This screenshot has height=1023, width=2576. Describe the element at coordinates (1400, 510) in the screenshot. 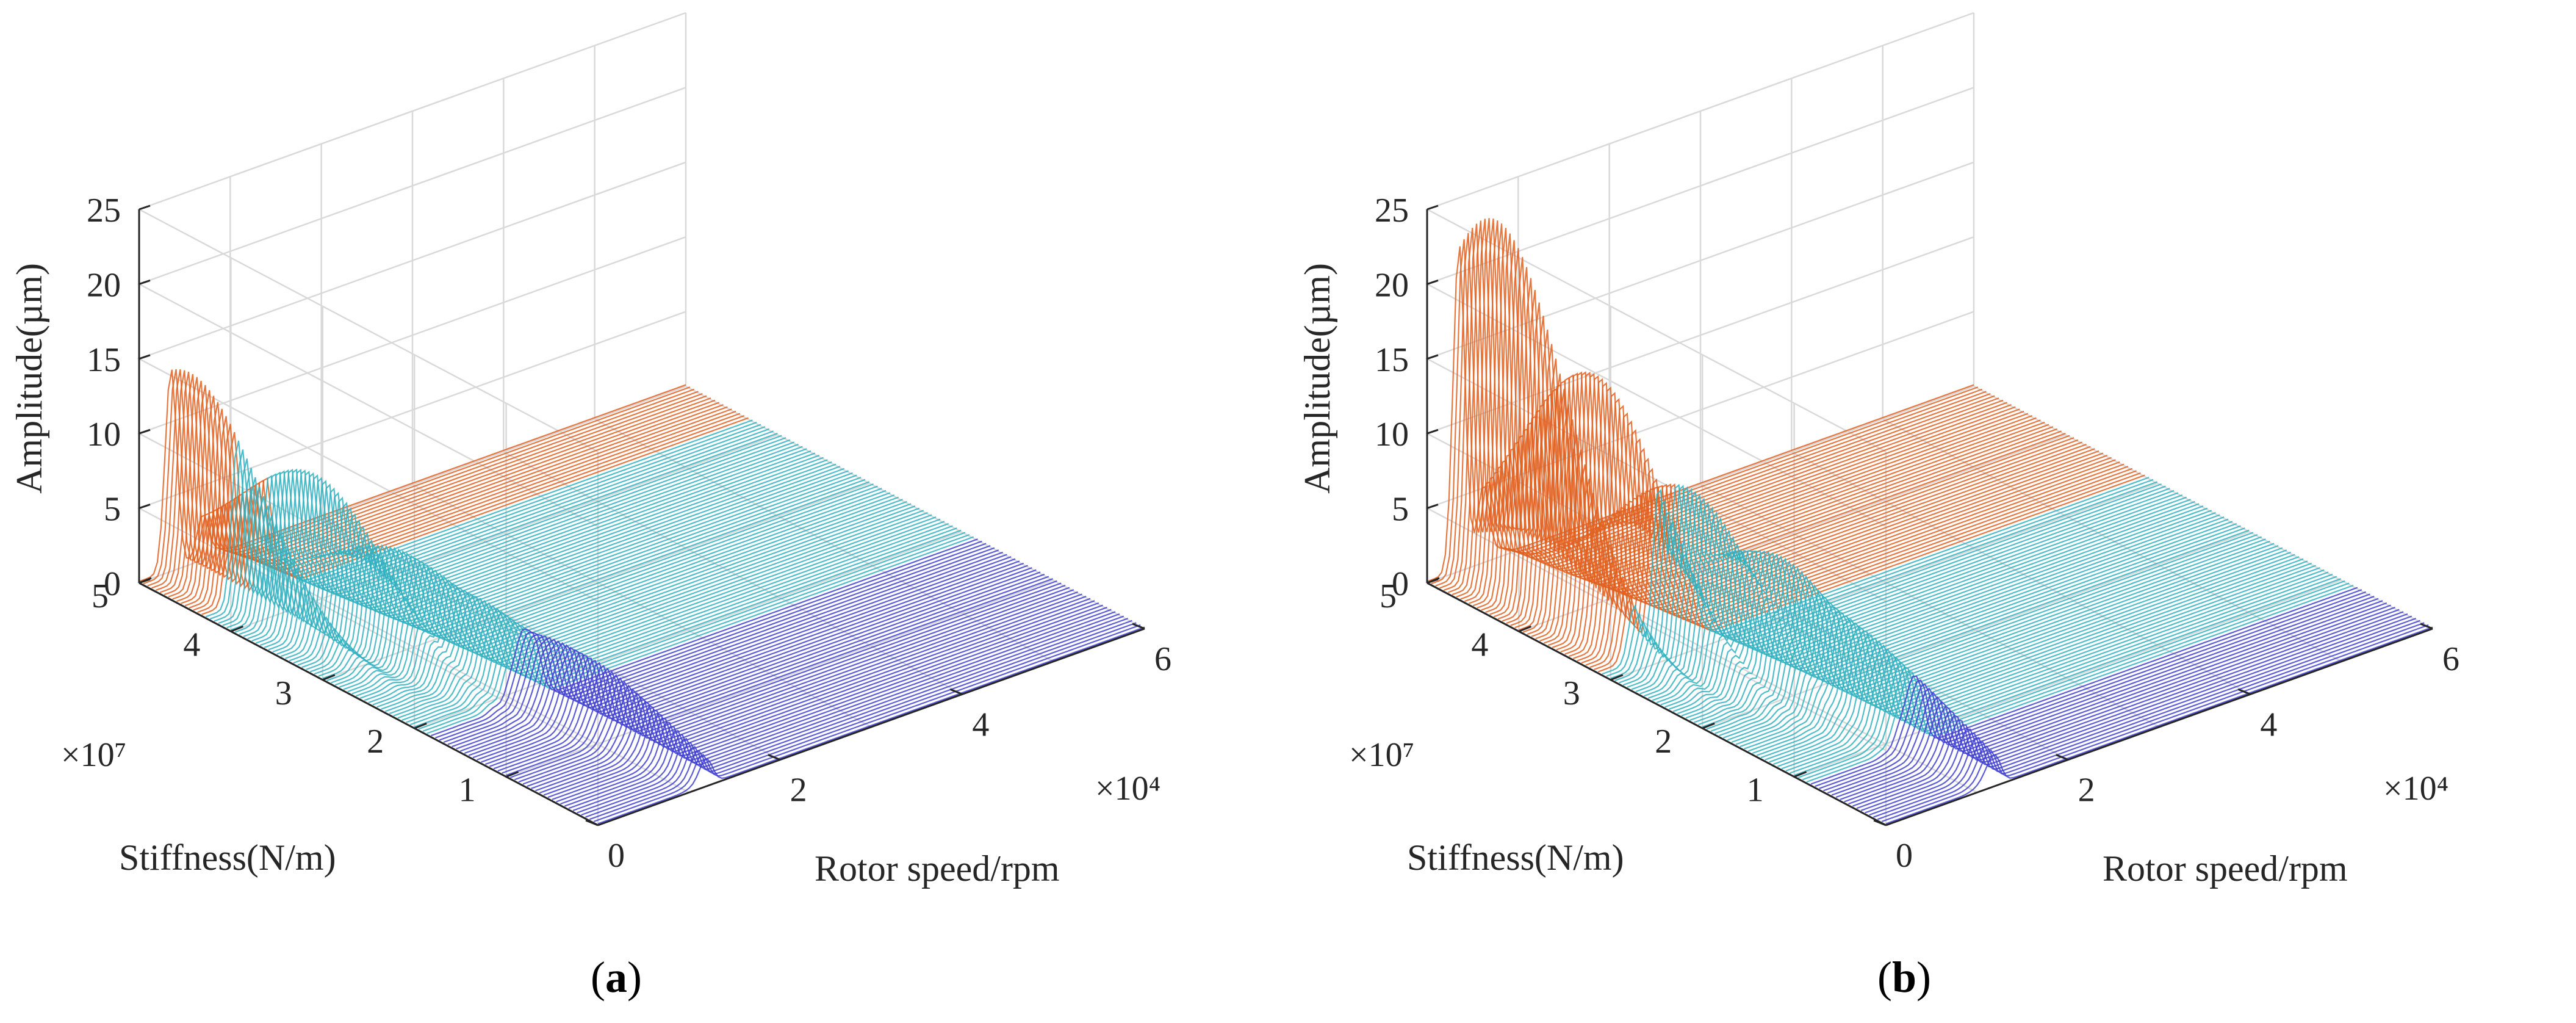

I see `z-tick-label: 5` at that location.